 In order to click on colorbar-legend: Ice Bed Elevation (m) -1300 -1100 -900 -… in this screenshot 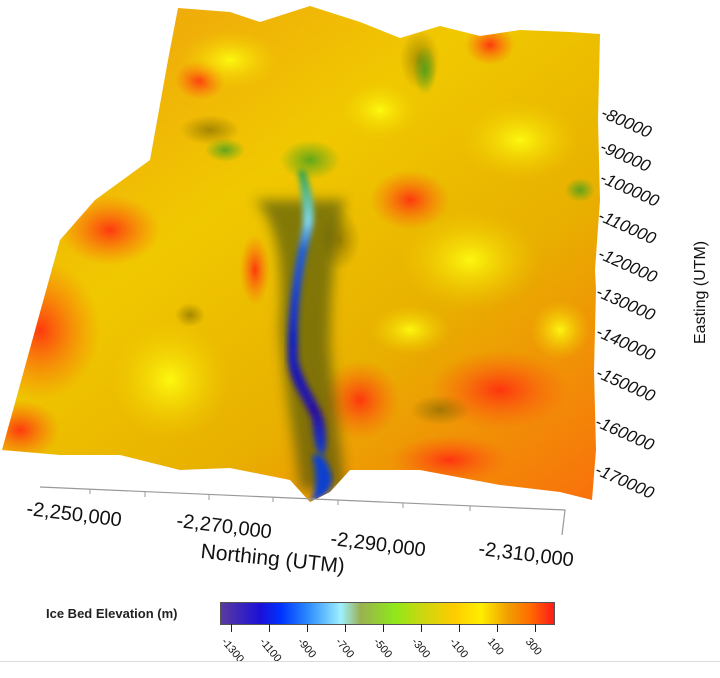, I will do `click(360, 634)`.